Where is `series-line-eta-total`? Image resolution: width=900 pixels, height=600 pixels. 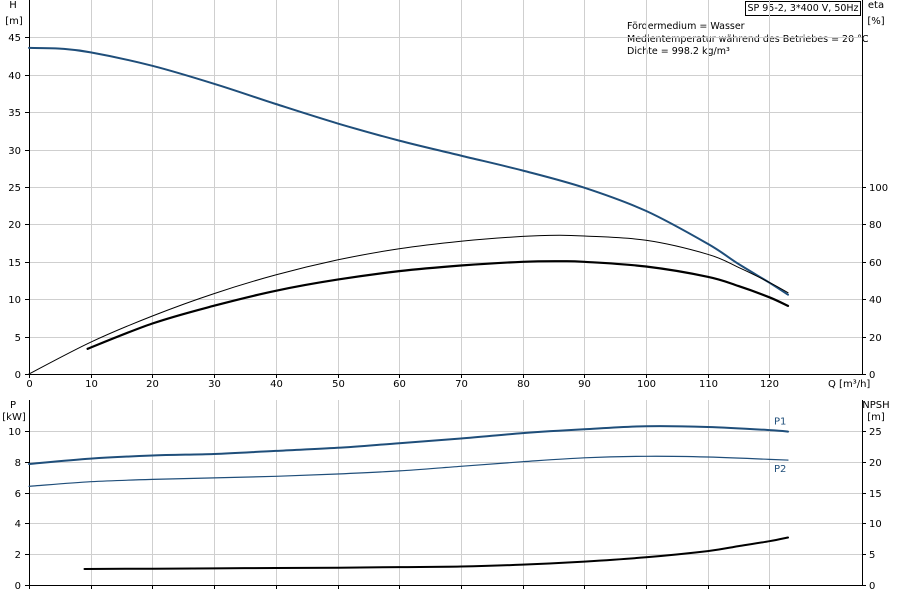
series-line-eta-total is located at coordinates (438, 305).